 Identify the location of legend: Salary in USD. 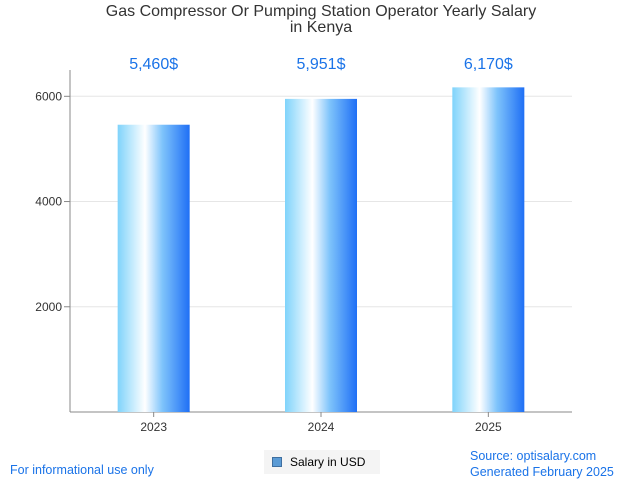
(322, 462).